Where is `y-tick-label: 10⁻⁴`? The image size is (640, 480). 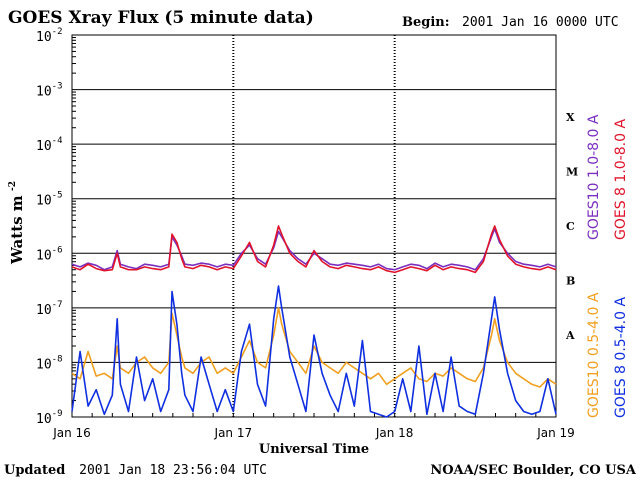
y-tick-label: 10⁻⁴ is located at coordinates (49, 145).